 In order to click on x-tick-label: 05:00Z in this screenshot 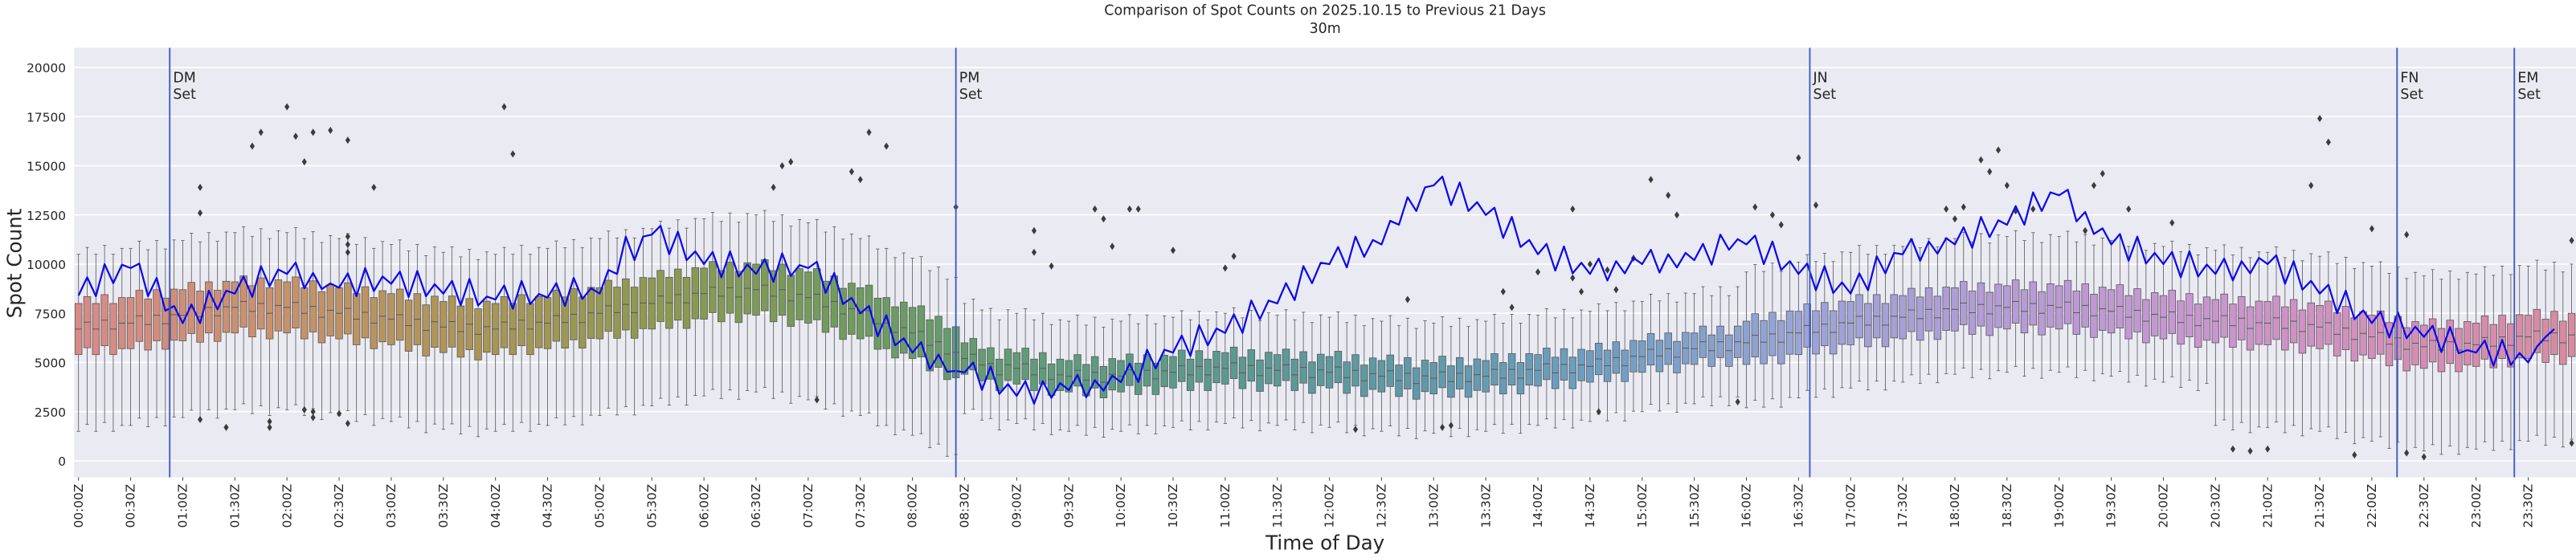, I will do `click(600, 506)`.